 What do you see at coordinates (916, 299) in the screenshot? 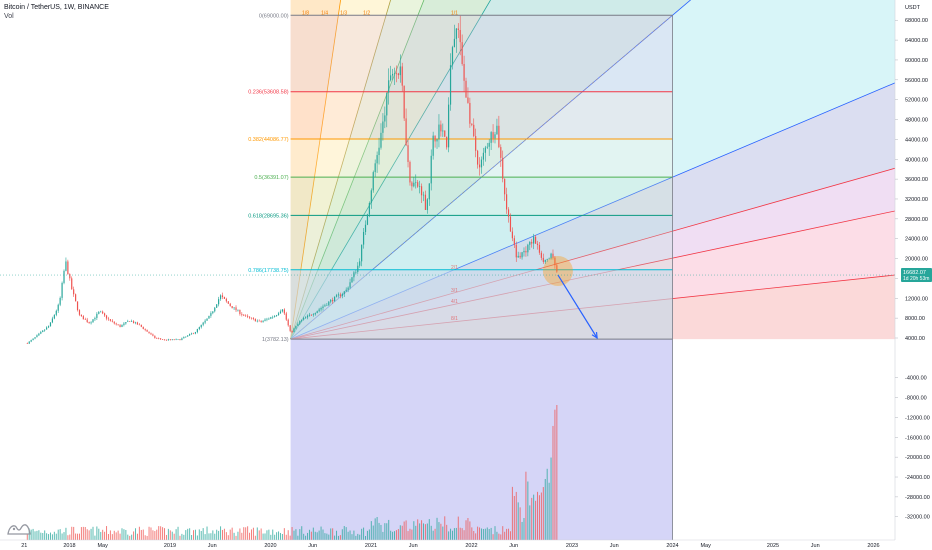
I see `price-axis-label: 12000.00` at bounding box center [916, 299].